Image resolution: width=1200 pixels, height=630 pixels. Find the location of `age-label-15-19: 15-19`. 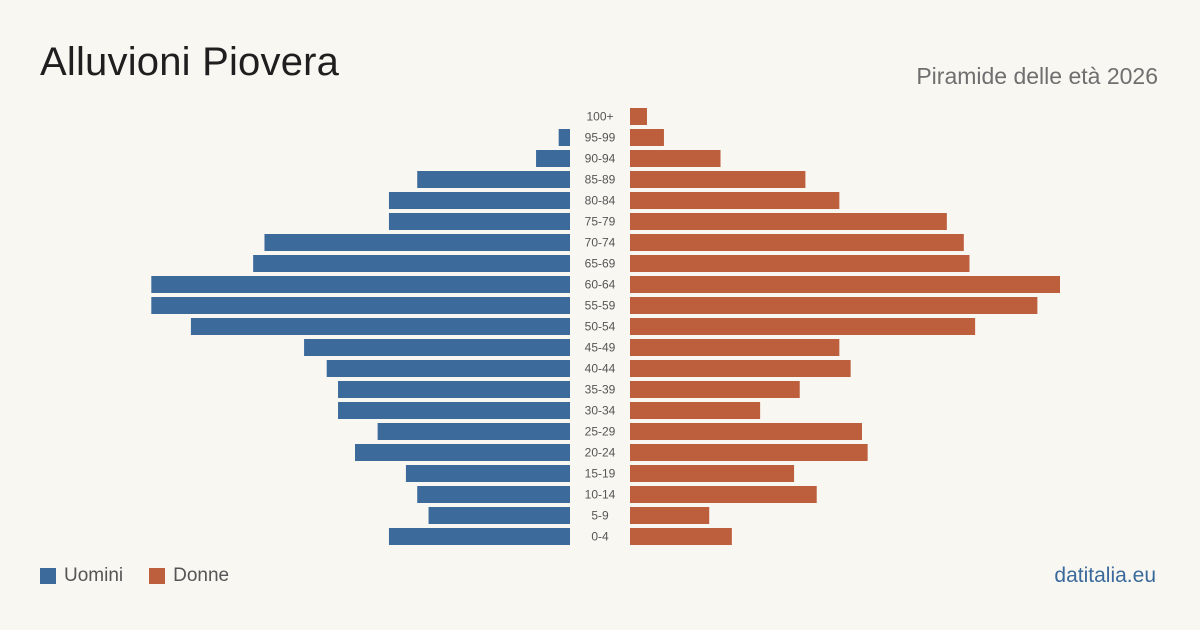

age-label-15-19: 15-19 is located at coordinates (600, 474).